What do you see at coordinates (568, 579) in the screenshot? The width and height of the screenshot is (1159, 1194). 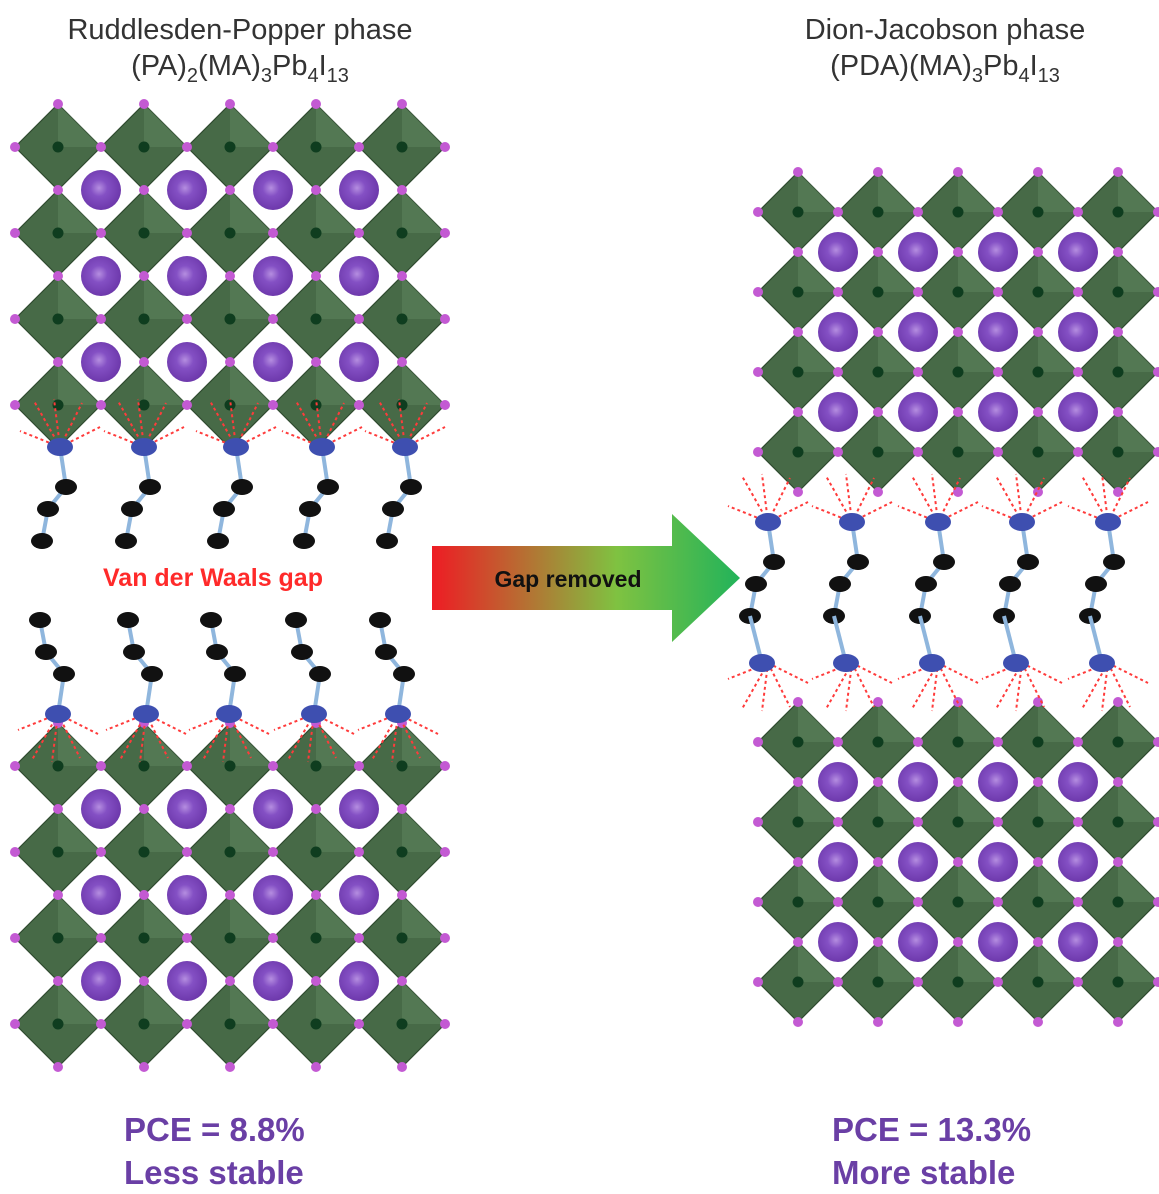 I see `arrow-label: Gap removed` at bounding box center [568, 579].